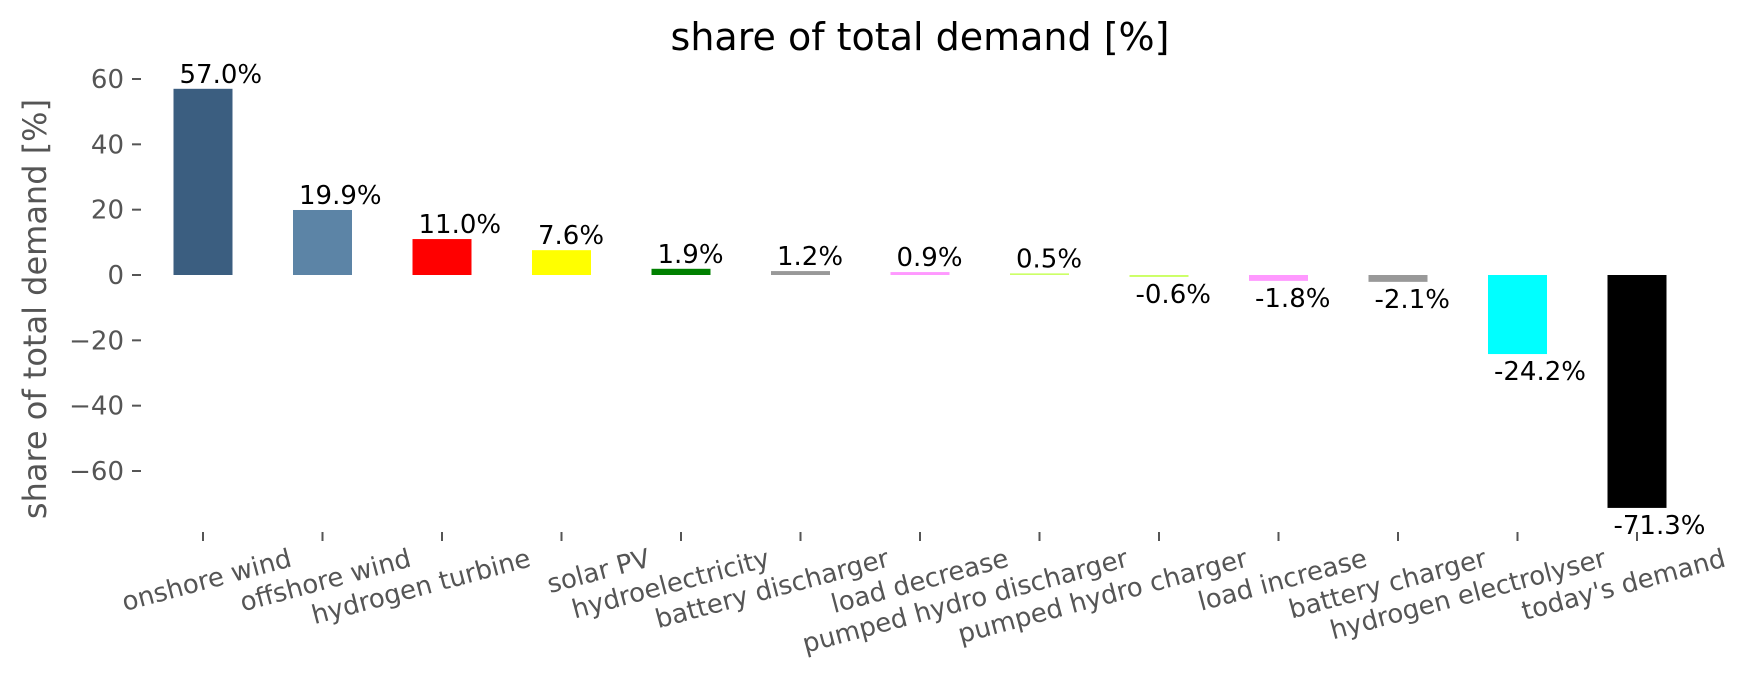 The image size is (1764, 689). Describe the element at coordinates (340, 196) in the screenshot. I see `bar-value-label: 19.9%` at that location.